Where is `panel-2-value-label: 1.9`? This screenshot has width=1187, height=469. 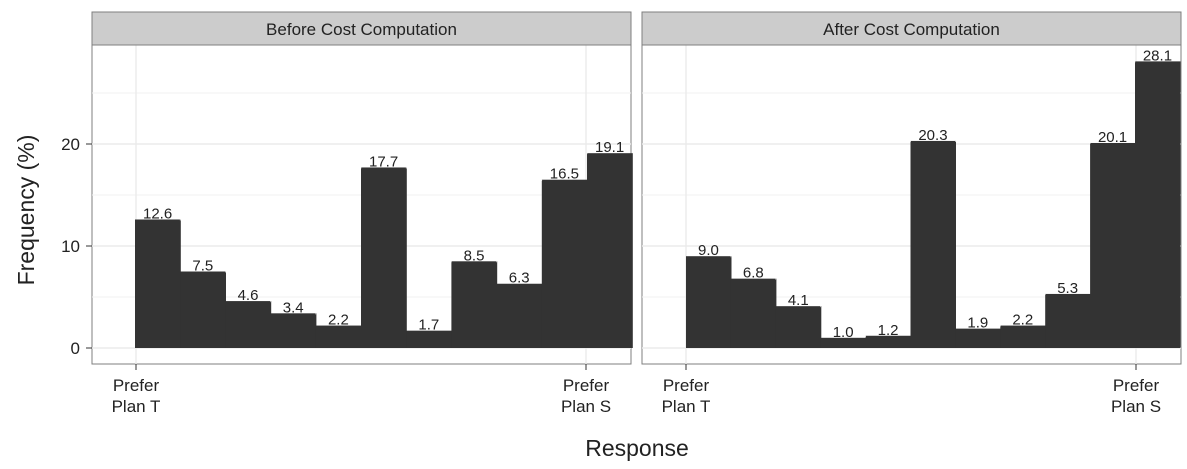 panel-2-value-label: 1.9 is located at coordinates (977, 323).